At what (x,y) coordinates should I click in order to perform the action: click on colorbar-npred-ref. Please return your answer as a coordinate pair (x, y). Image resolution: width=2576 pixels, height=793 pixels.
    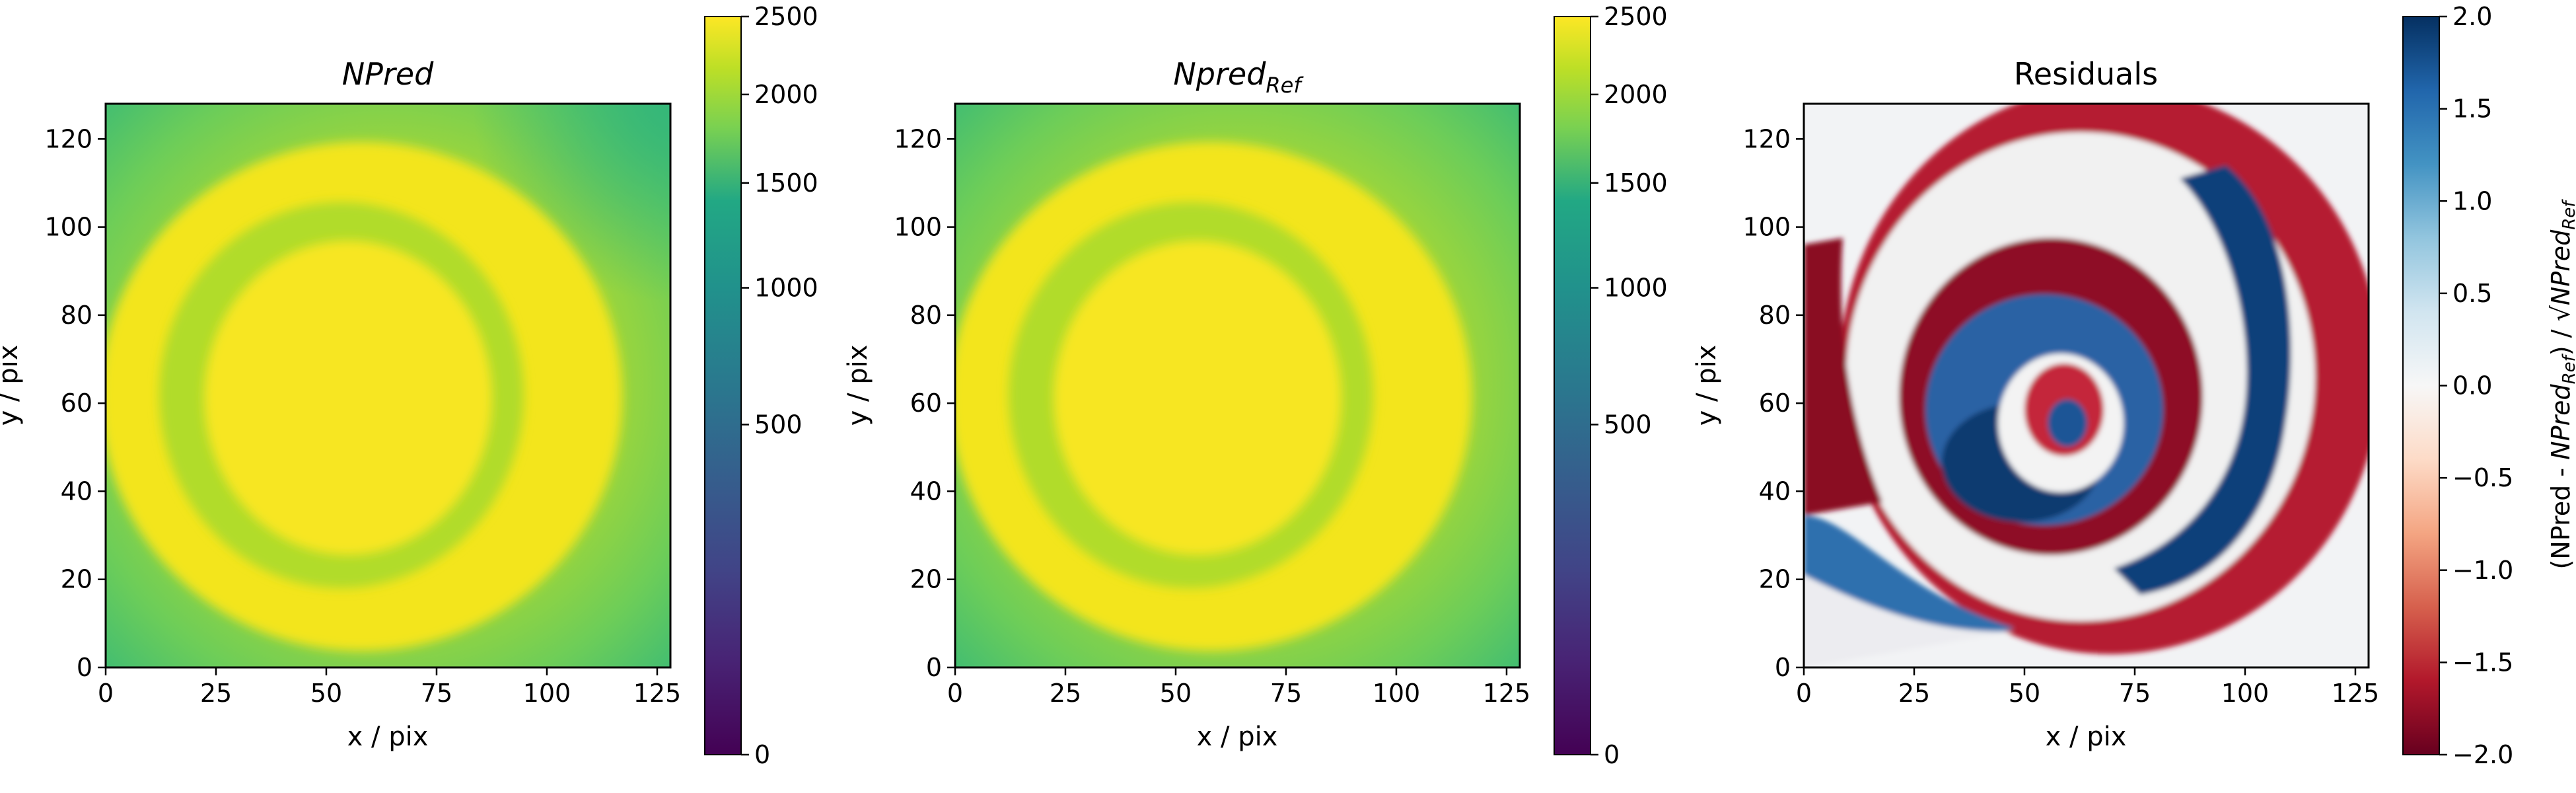
    Looking at the image, I should click on (1573, 385).